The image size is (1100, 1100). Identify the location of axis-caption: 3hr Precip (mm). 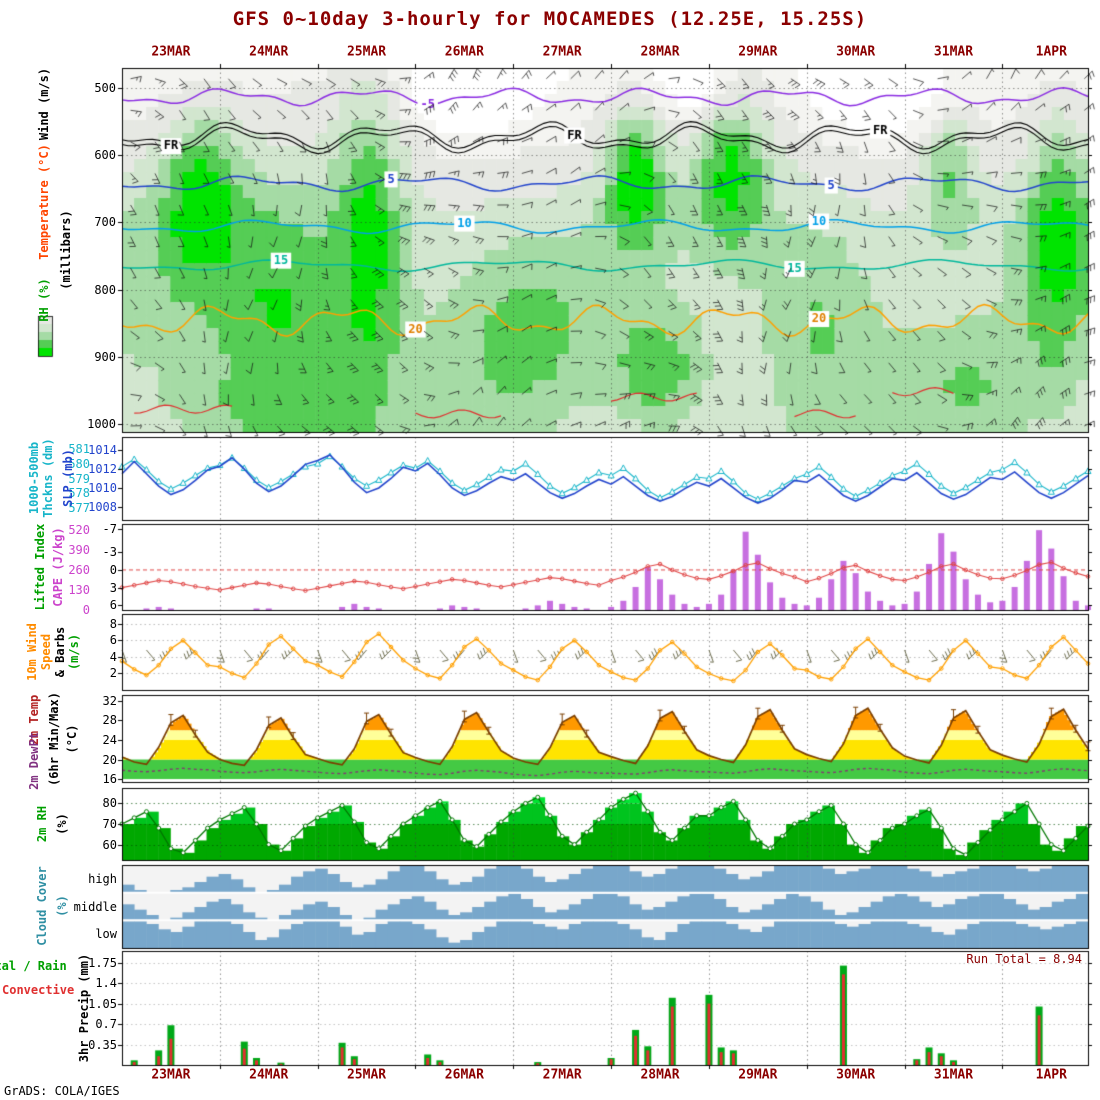
(84, 1008).